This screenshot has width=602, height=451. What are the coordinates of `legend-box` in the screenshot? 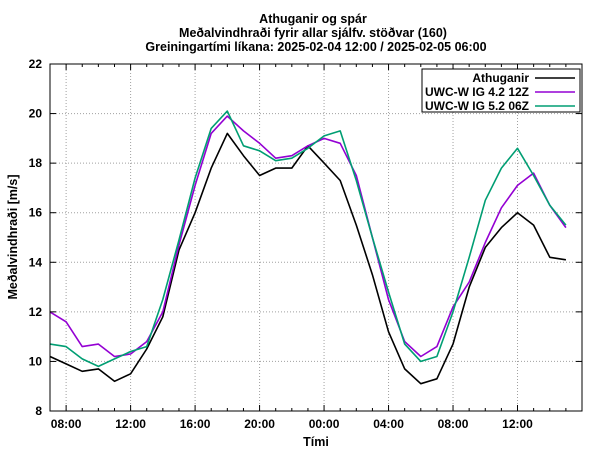 It's located at (501, 90).